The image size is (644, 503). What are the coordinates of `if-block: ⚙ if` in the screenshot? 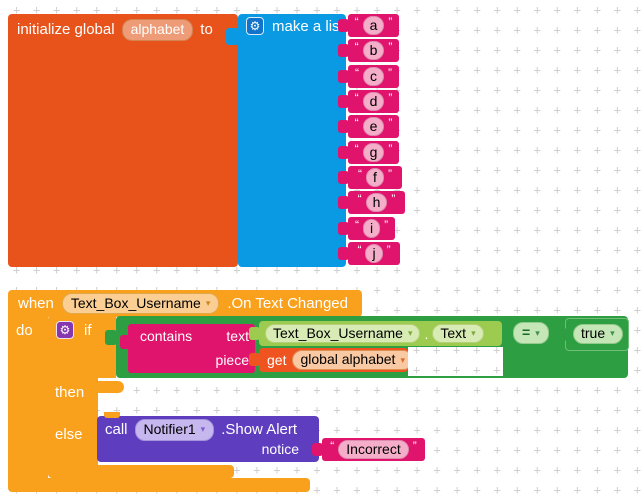 It's located at (82, 347).